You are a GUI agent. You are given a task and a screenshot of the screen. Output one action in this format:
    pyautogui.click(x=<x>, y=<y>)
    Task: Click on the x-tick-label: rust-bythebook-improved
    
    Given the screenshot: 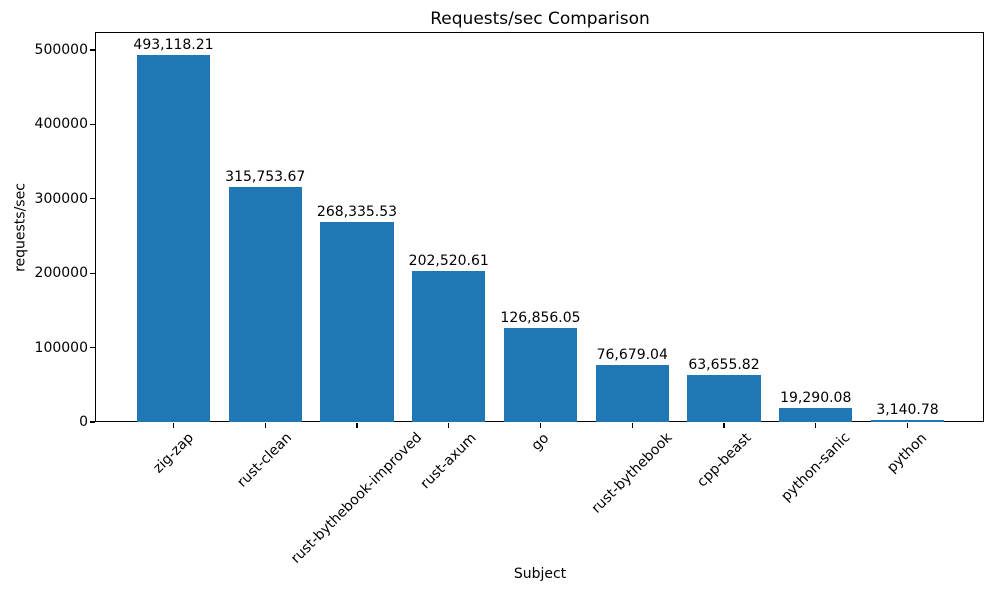 What is the action you would take?
    pyautogui.click(x=357, y=498)
    